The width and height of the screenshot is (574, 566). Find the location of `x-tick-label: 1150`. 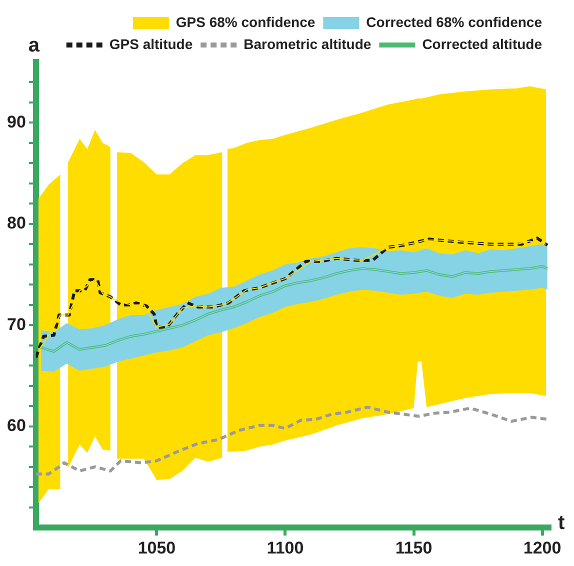

x-tick-label: 1150 is located at coordinates (413, 548).